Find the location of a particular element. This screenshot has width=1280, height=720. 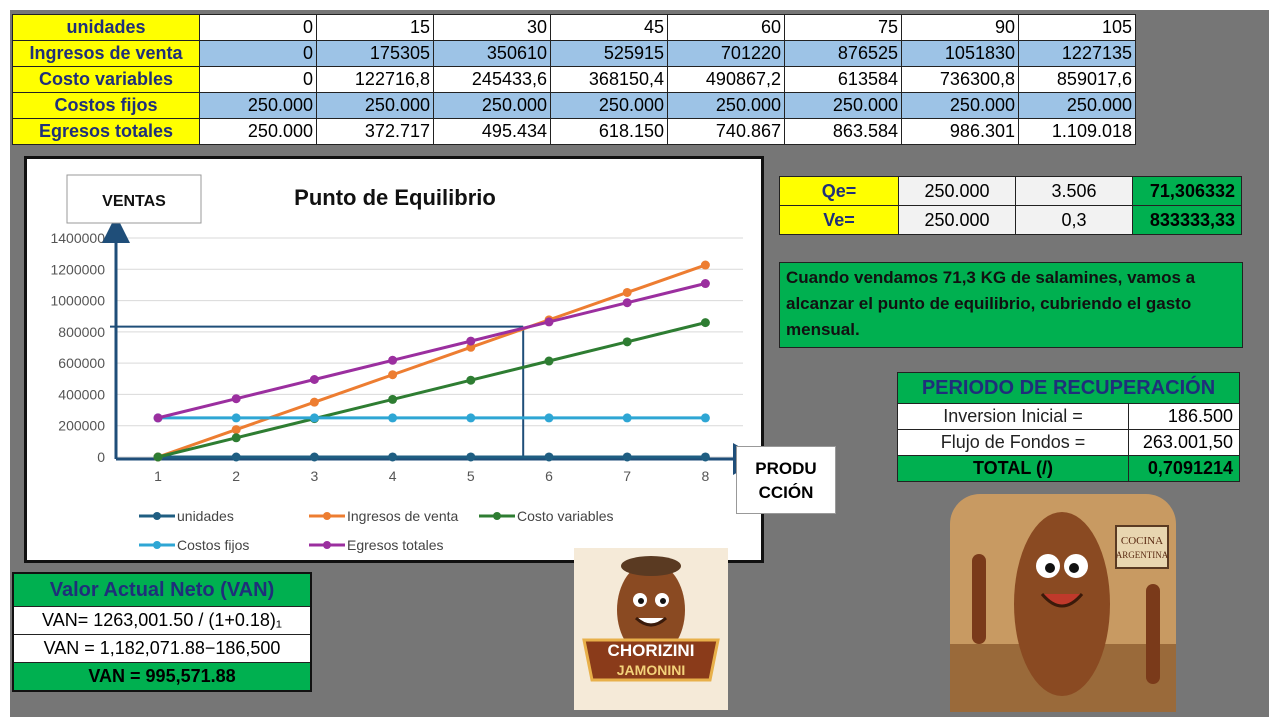

qe-fixed: 250.000 is located at coordinates (957, 191).